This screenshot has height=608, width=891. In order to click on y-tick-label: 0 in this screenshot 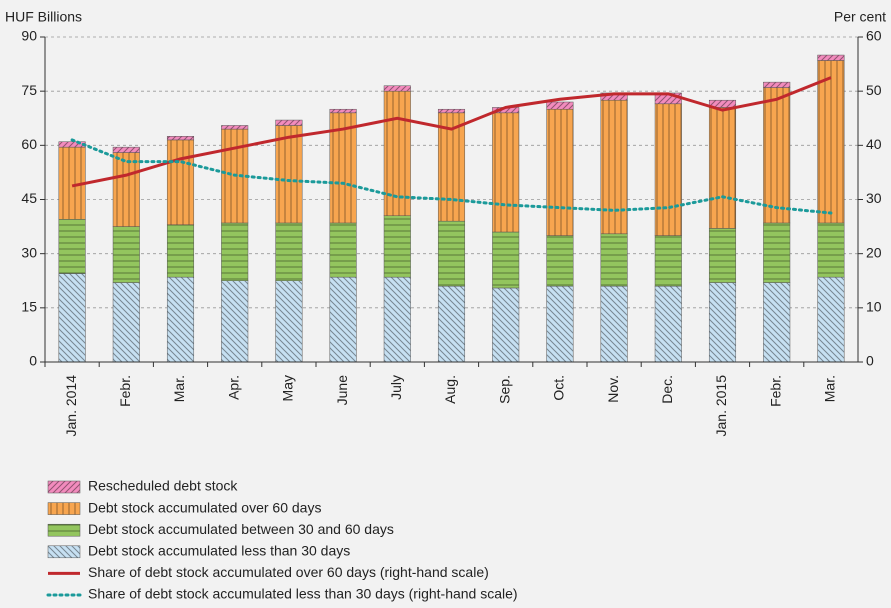, I will do `click(33, 361)`.